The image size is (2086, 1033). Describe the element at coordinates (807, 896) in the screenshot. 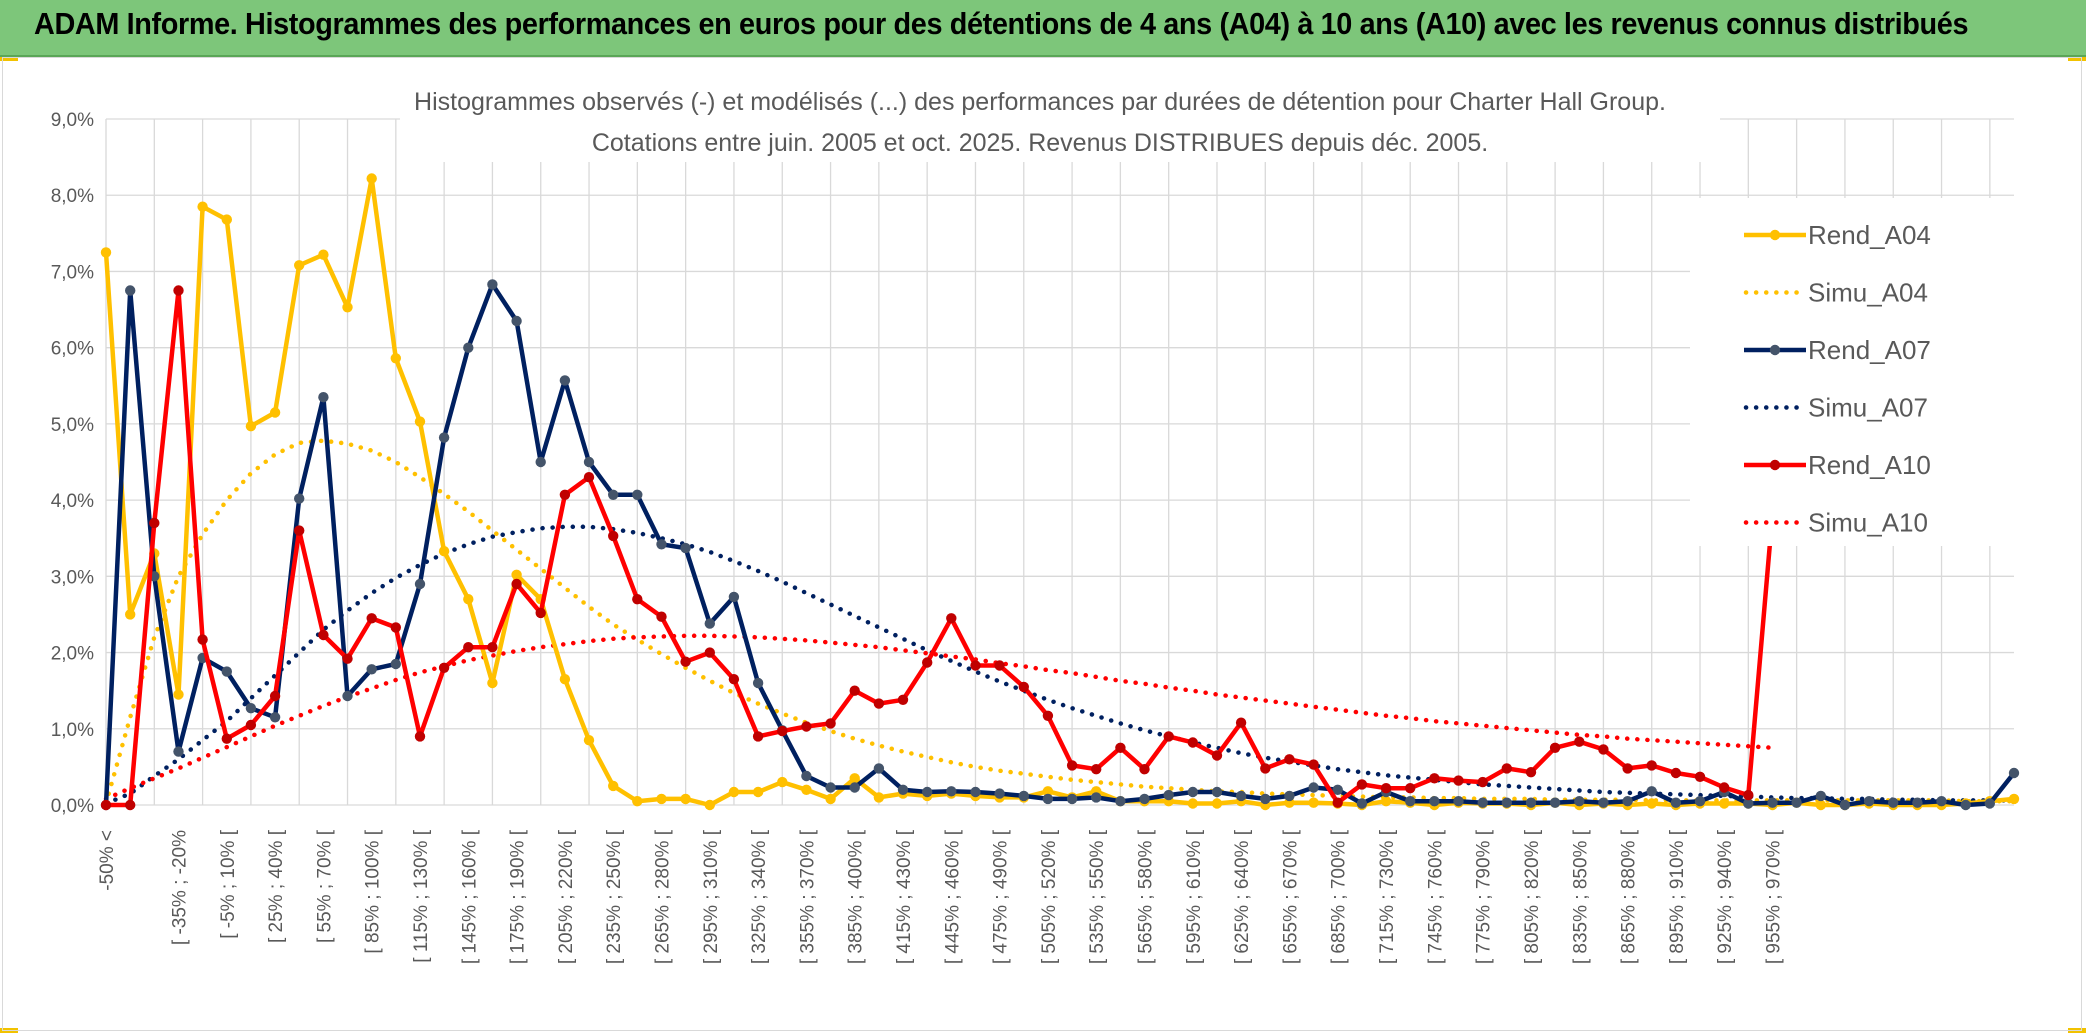

I see `x-tick-label: [ 355% ; 370% [` at that location.